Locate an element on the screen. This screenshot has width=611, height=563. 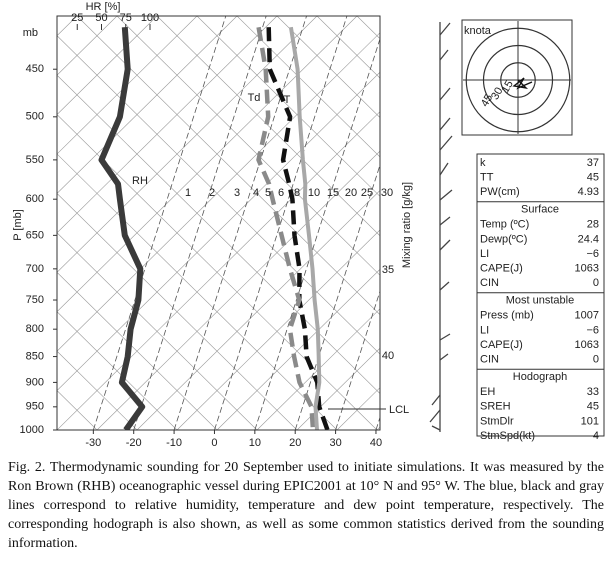
hodo-ring-label: 15 is located at coordinates (507, 87).